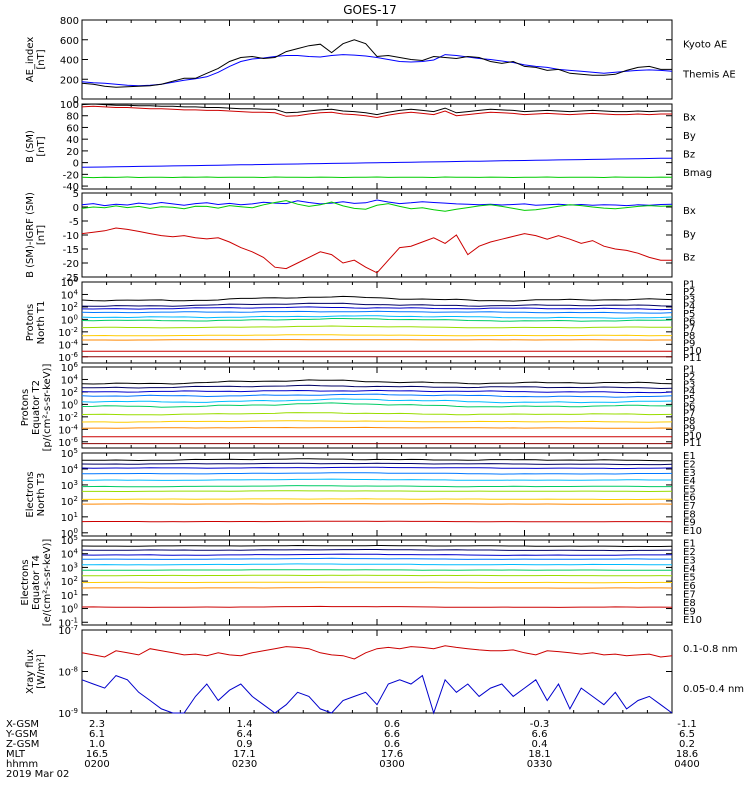  What do you see at coordinates (68, 622) in the screenshot?
I see `y-tick-label: 10⁻¹` at bounding box center [68, 622].